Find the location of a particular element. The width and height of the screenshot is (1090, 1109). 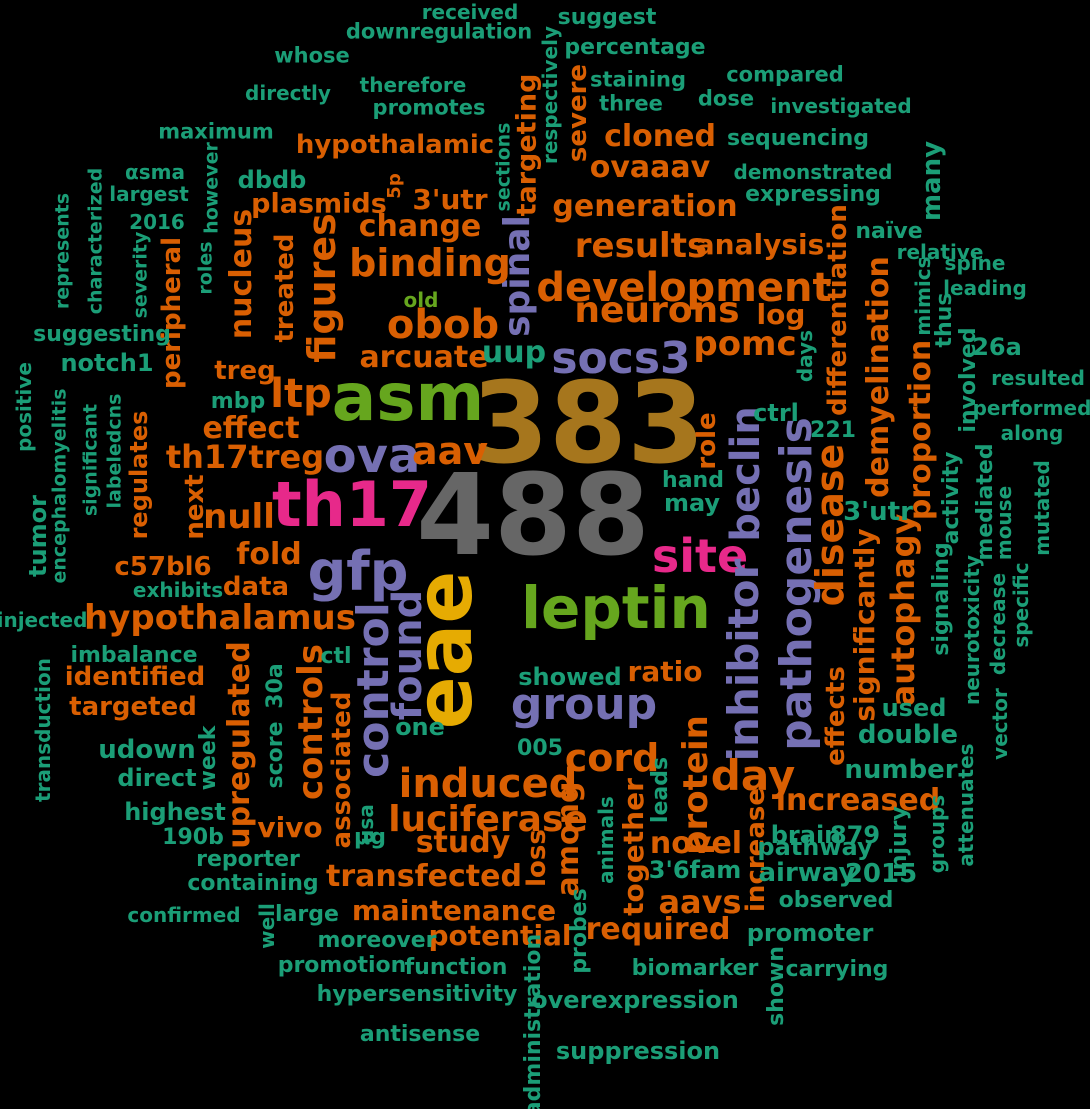

word: double is located at coordinates (908, 735).